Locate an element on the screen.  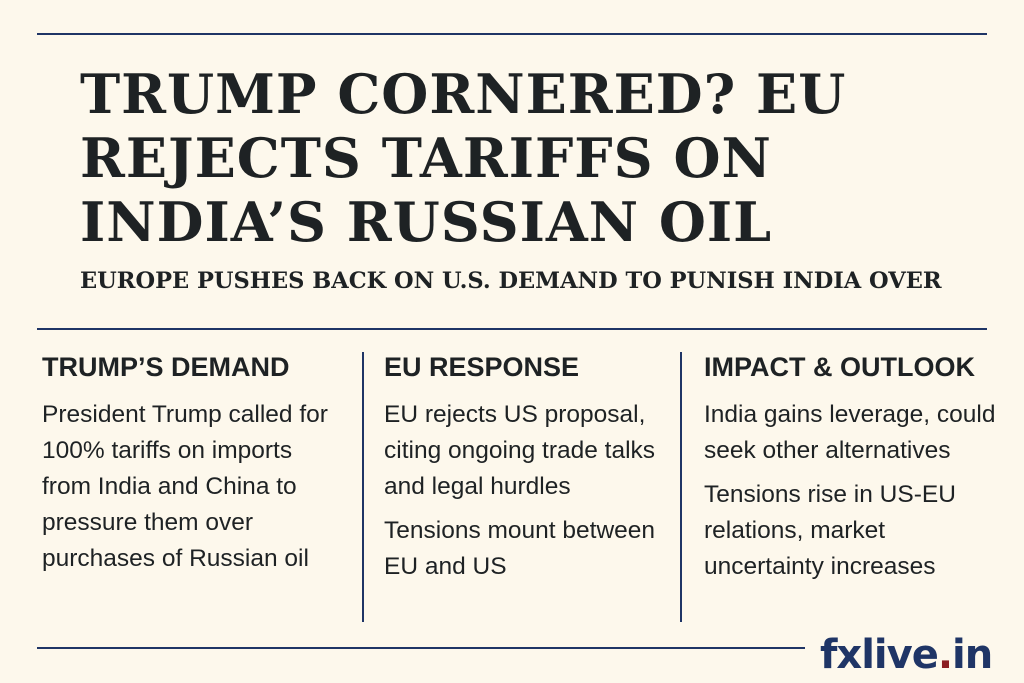
column-heading: EU RESPONSE is located at coordinates (482, 367).